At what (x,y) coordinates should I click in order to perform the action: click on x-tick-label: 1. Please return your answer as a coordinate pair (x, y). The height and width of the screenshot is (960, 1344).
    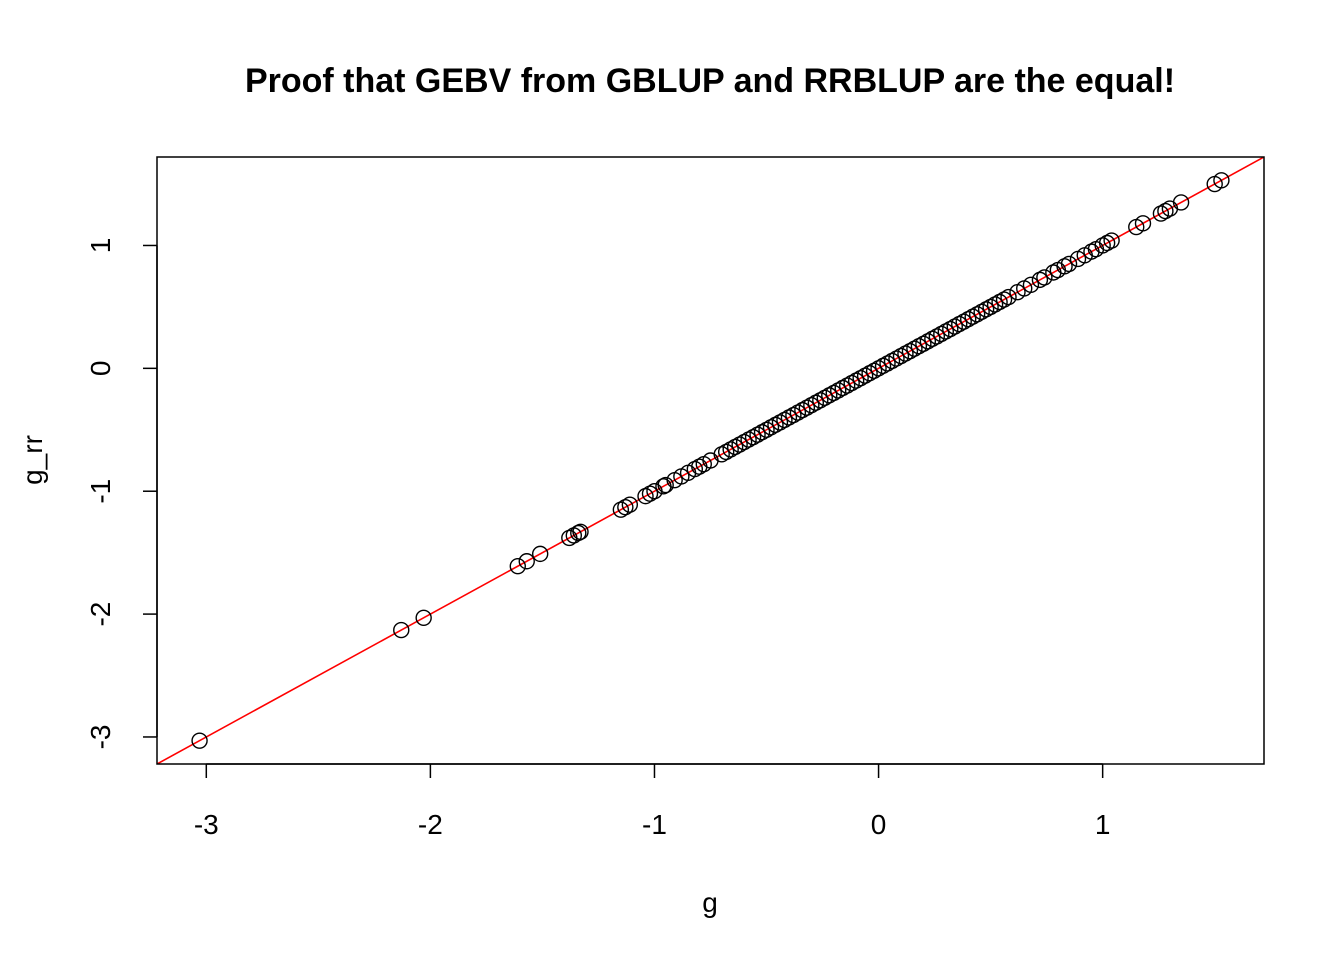
    Looking at the image, I should click on (1103, 824).